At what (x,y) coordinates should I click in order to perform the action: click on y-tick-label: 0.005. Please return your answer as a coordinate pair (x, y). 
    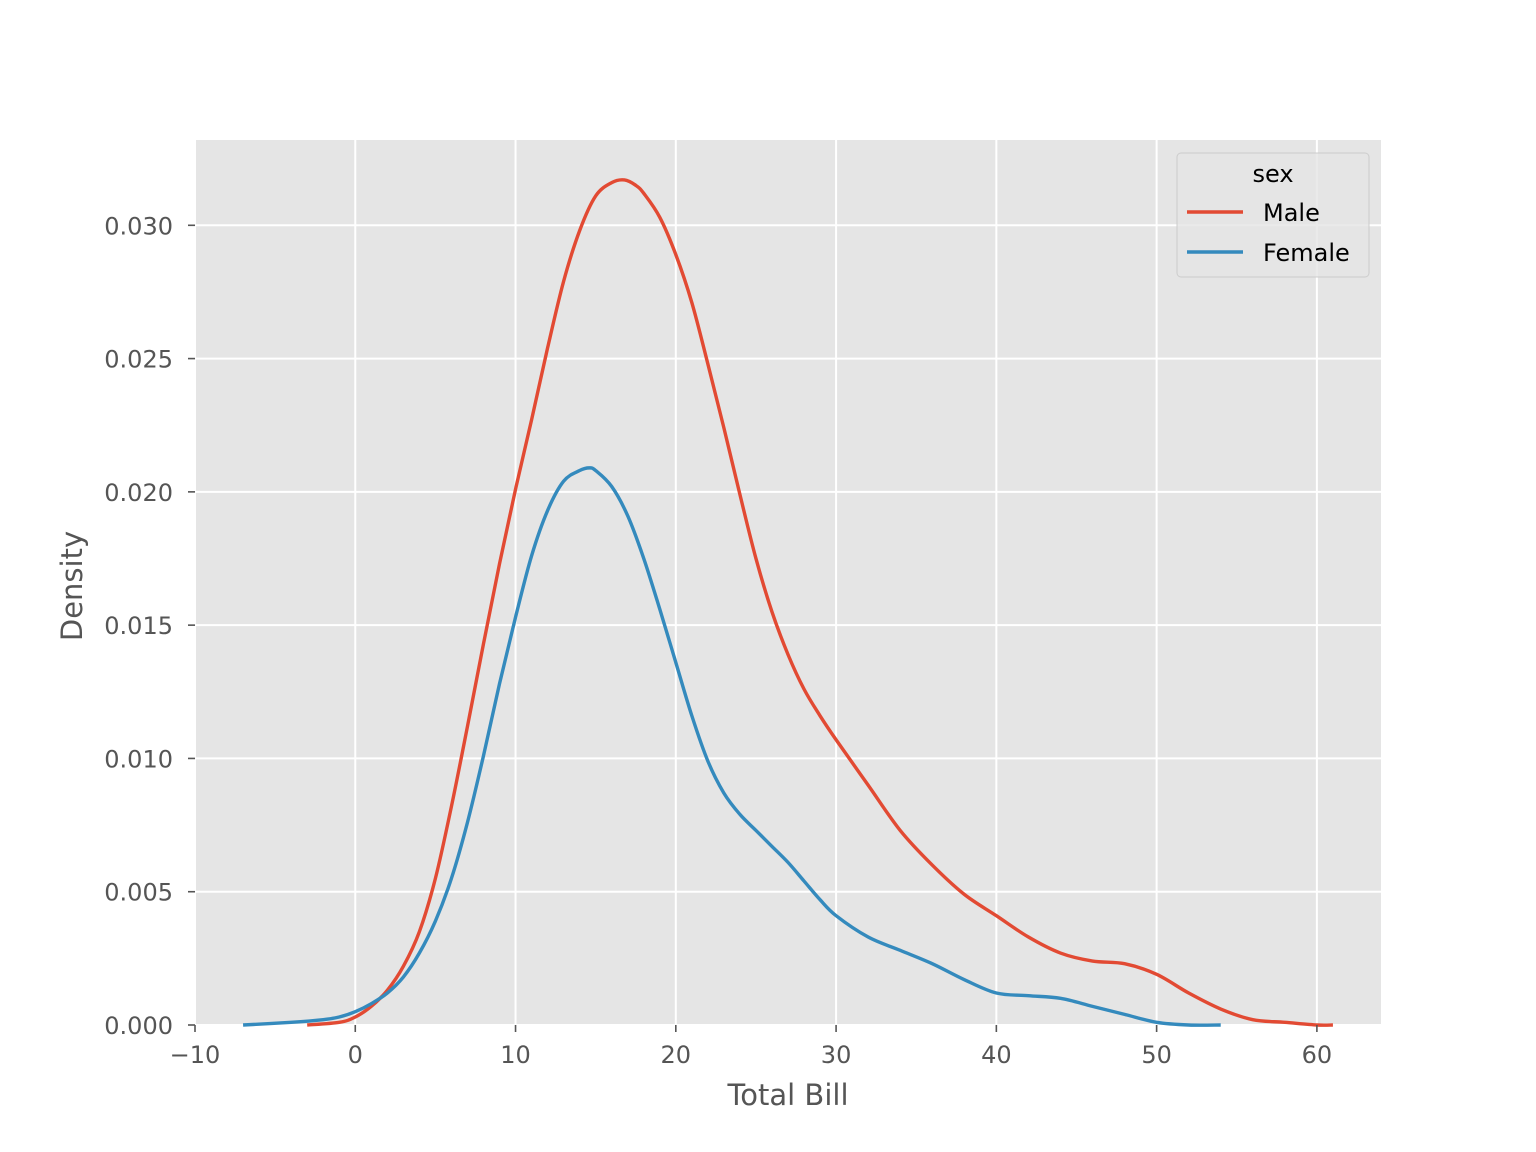
    Looking at the image, I should click on (138, 893).